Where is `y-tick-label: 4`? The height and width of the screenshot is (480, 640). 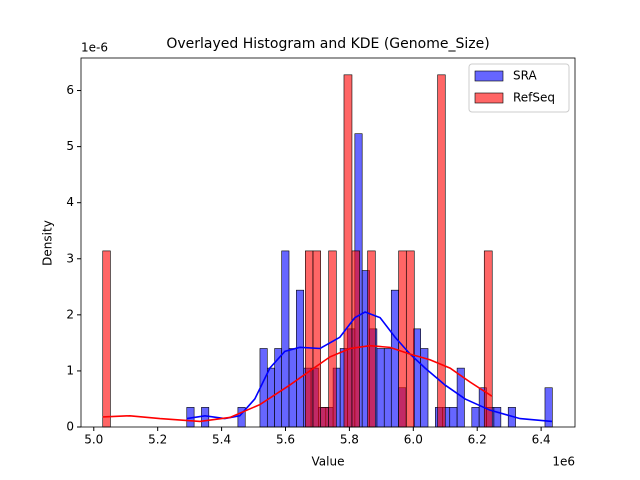 y-tick-label: 4 is located at coordinates (70, 202).